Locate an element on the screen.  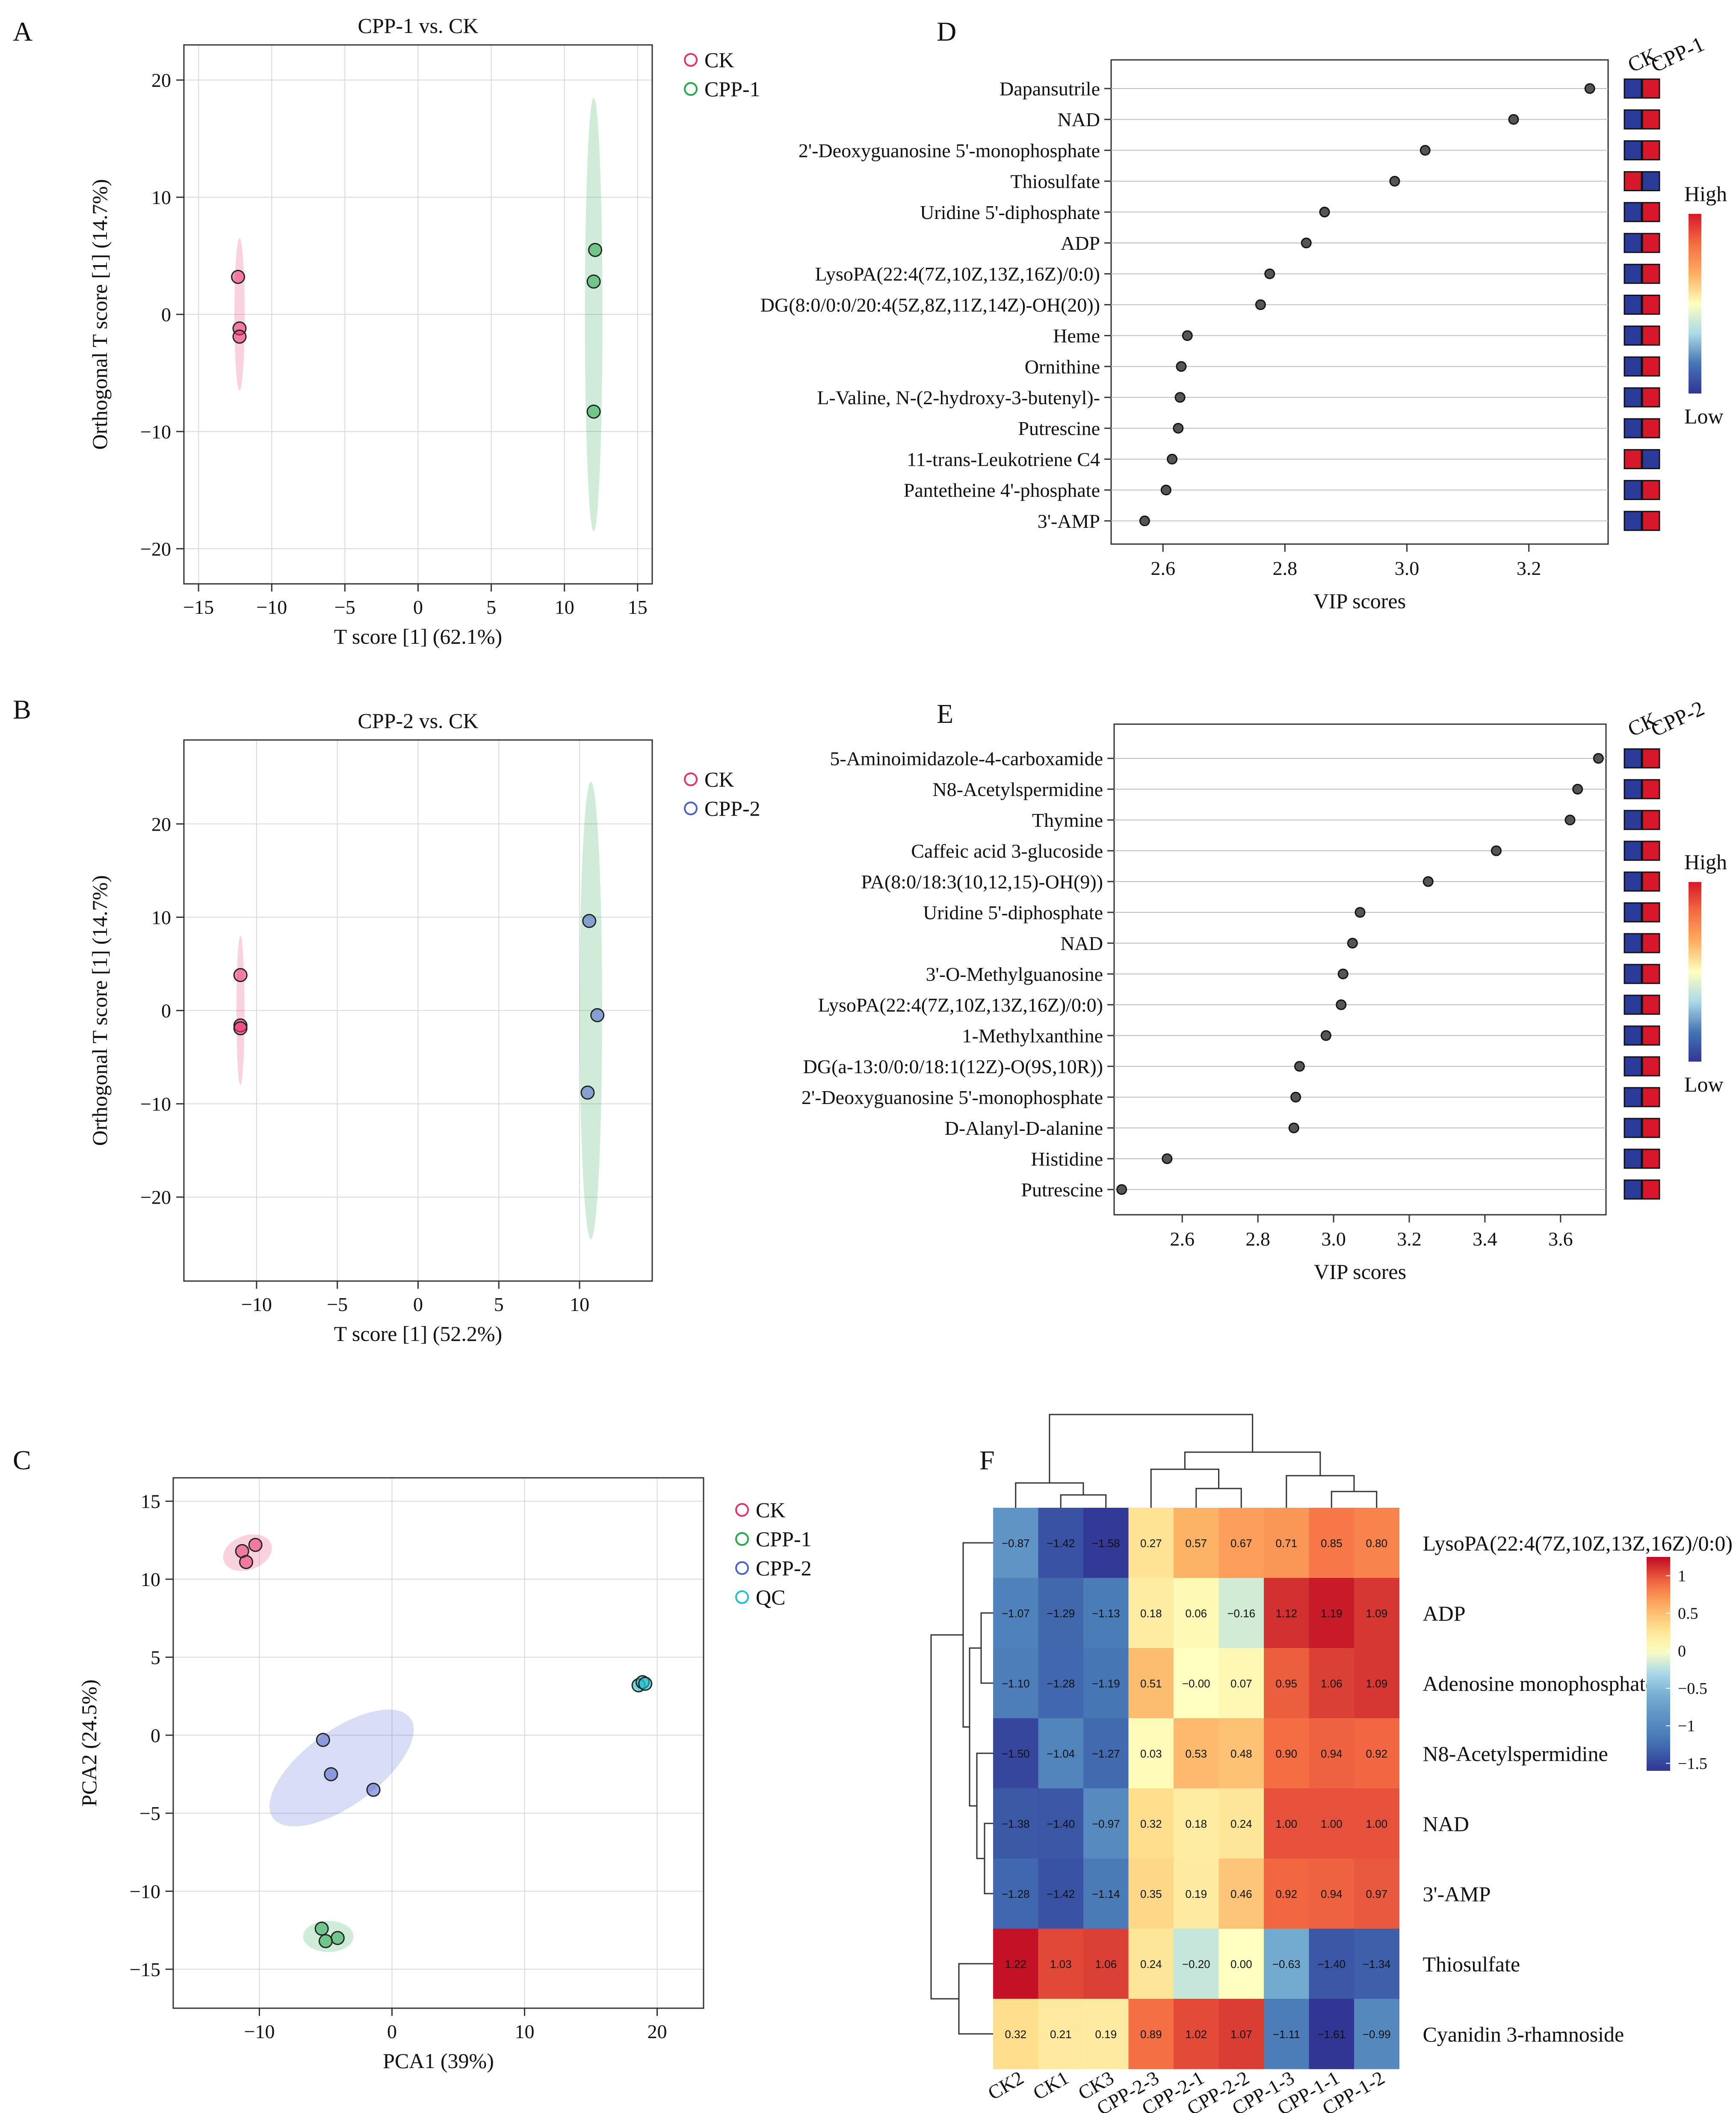
heatmap-value: 0.92 is located at coordinates (1377, 1753).